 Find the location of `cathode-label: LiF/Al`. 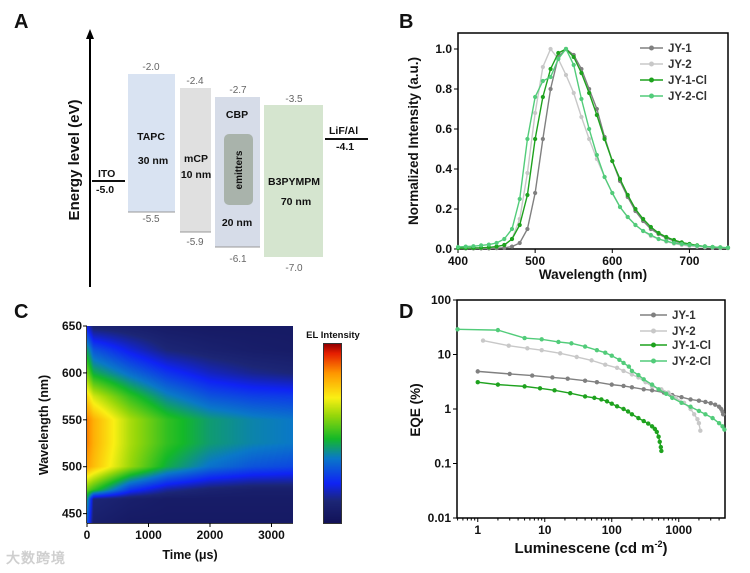

cathode-label: LiF/Al is located at coordinates (343, 131).